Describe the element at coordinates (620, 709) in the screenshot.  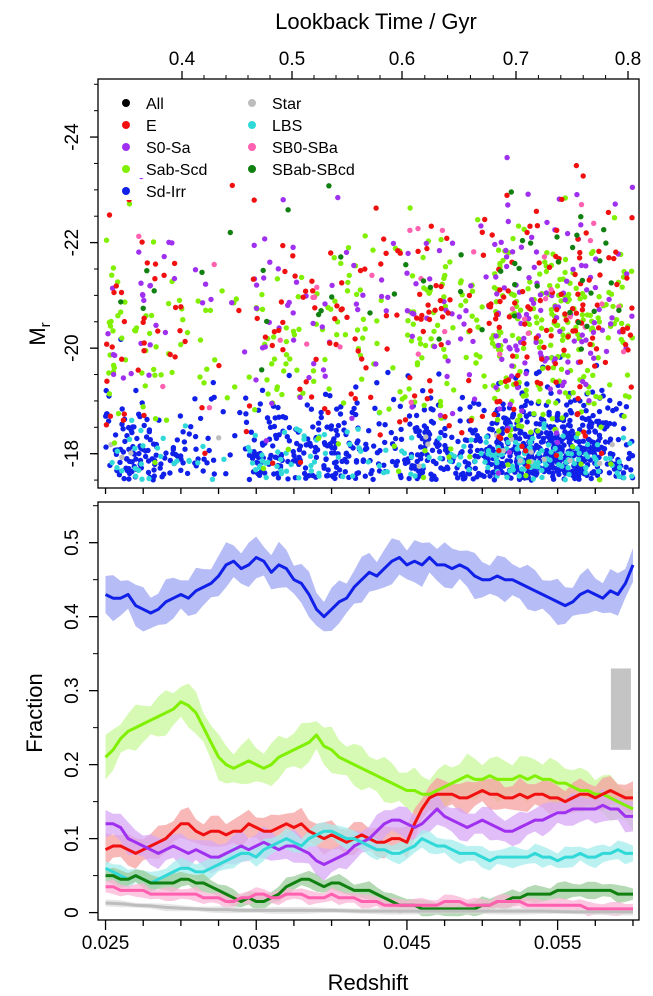
I see `error-bar` at that location.